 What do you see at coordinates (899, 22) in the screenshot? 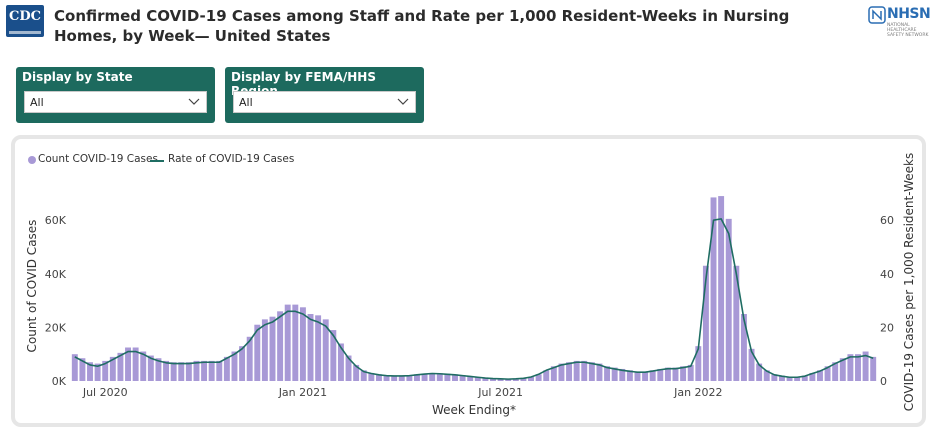
I see `nhsn-logo: NHSN NATIONAL HEALTHCARE SAFETY NETWORK` at bounding box center [899, 22].